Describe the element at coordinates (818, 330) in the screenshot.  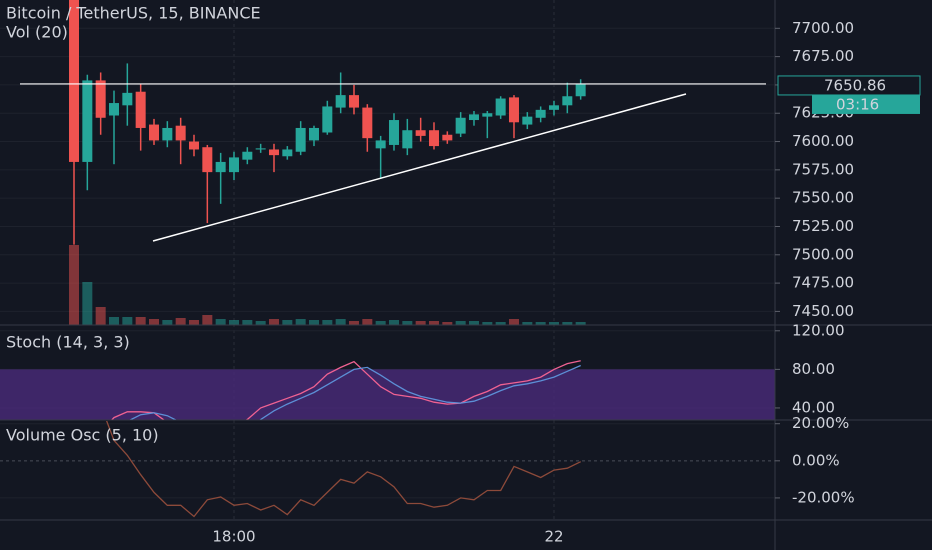
I see `y-tick-label: 120.00` at that location.